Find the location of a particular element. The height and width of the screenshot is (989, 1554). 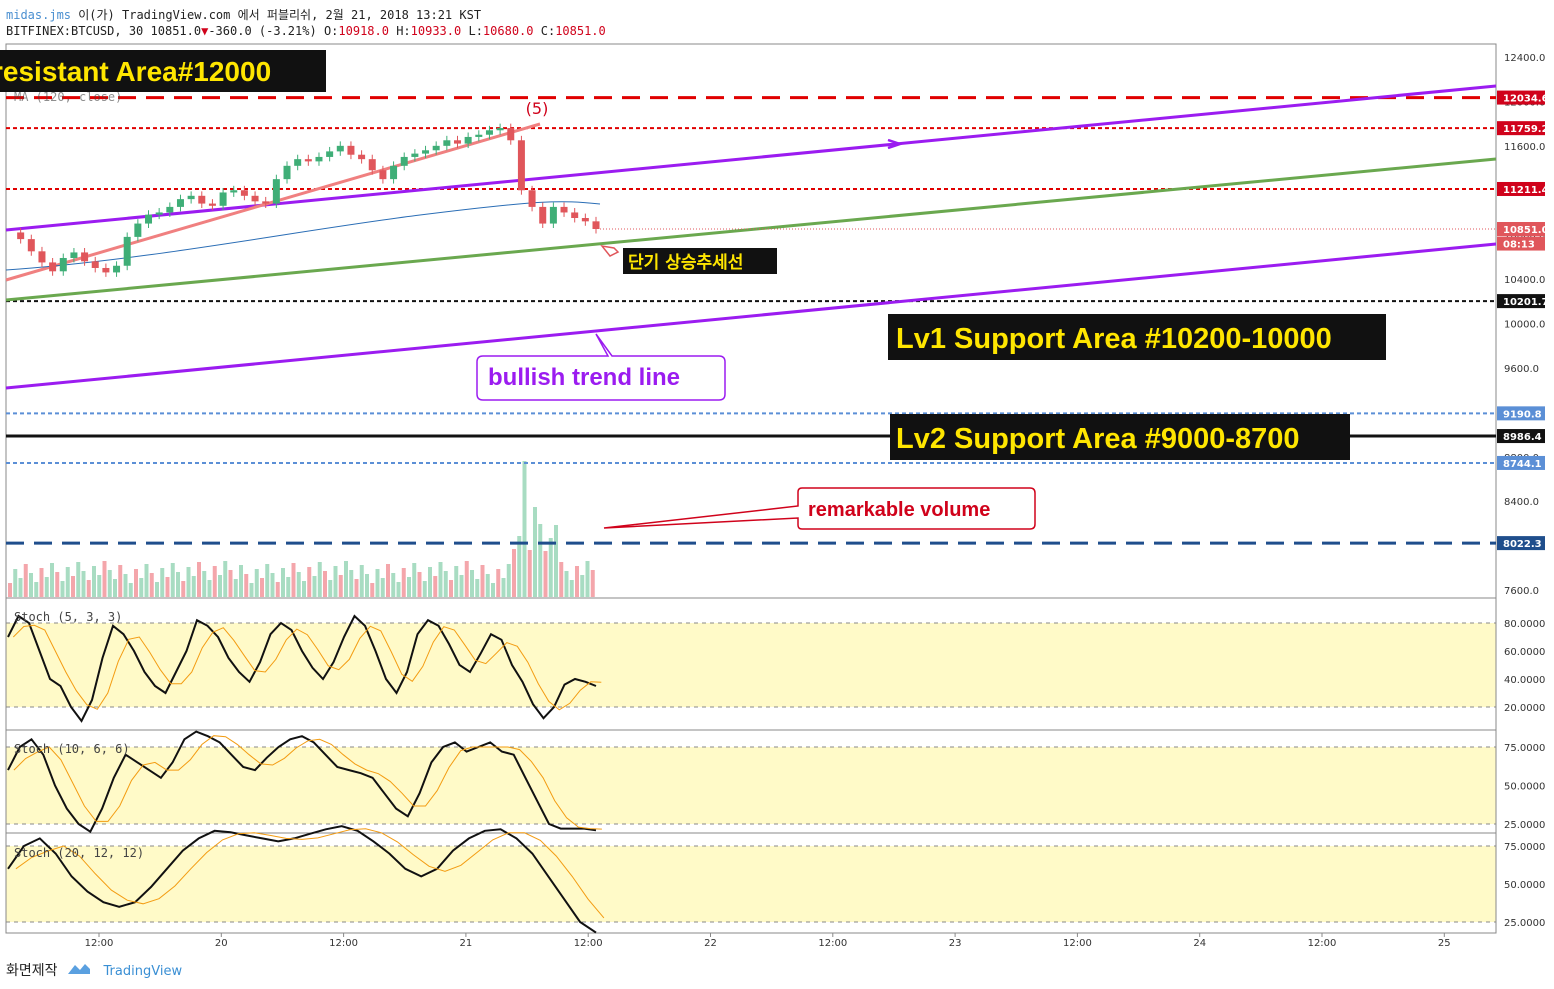

open-label: O: is located at coordinates (331, 31).